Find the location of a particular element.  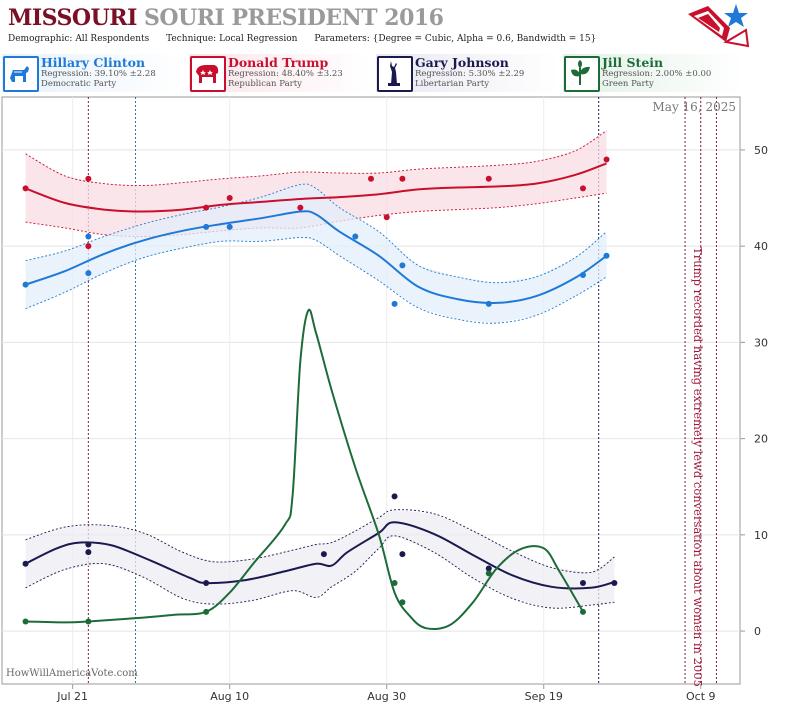

y-tick-label: 50 is located at coordinates (761, 150).